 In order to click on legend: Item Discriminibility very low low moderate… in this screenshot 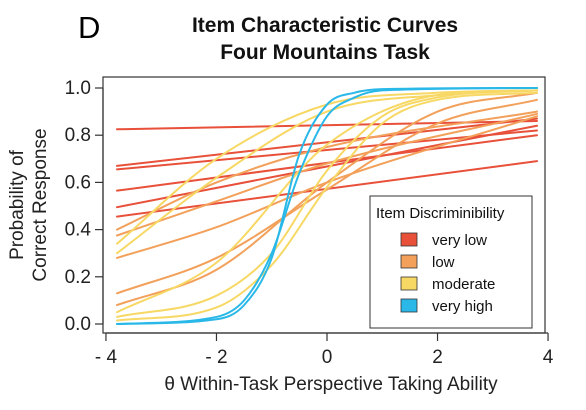, I will do `click(451, 262)`.